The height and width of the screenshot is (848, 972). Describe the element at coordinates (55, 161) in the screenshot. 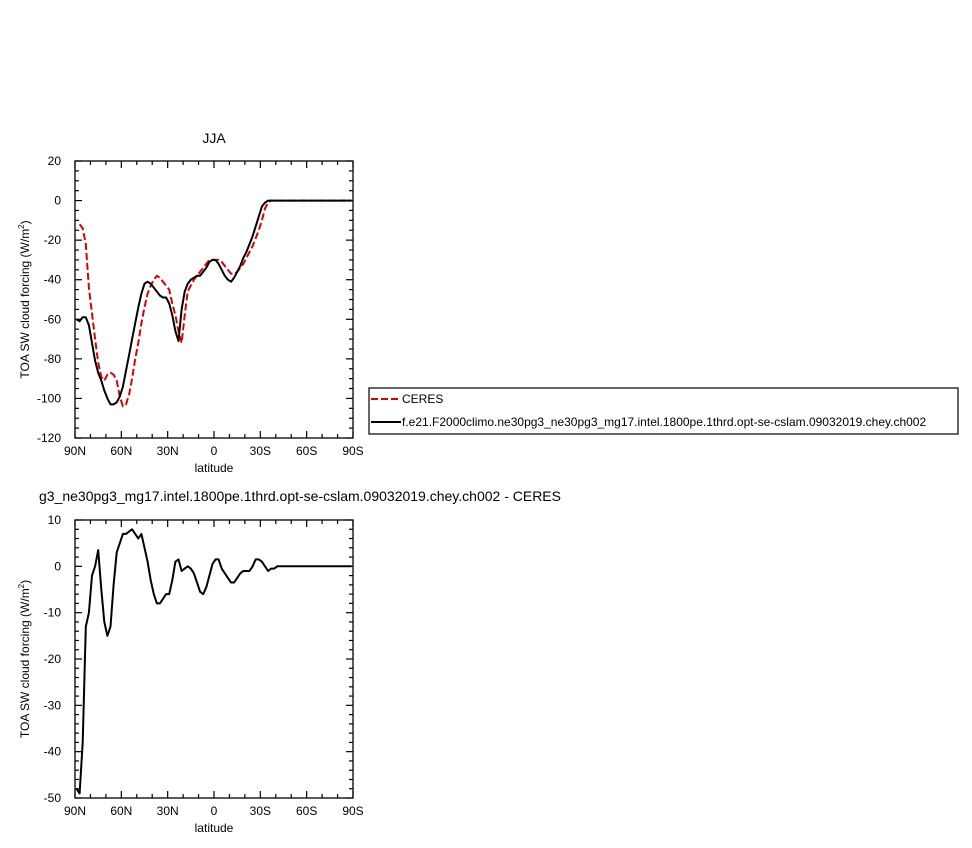

I see `y-tick-label: 20` at that location.